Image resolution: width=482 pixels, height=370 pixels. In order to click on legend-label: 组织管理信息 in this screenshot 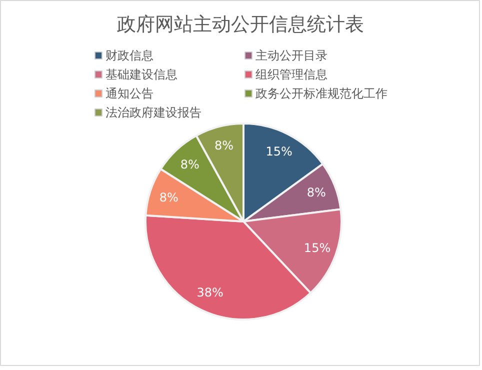, I will do `click(292, 75)`.